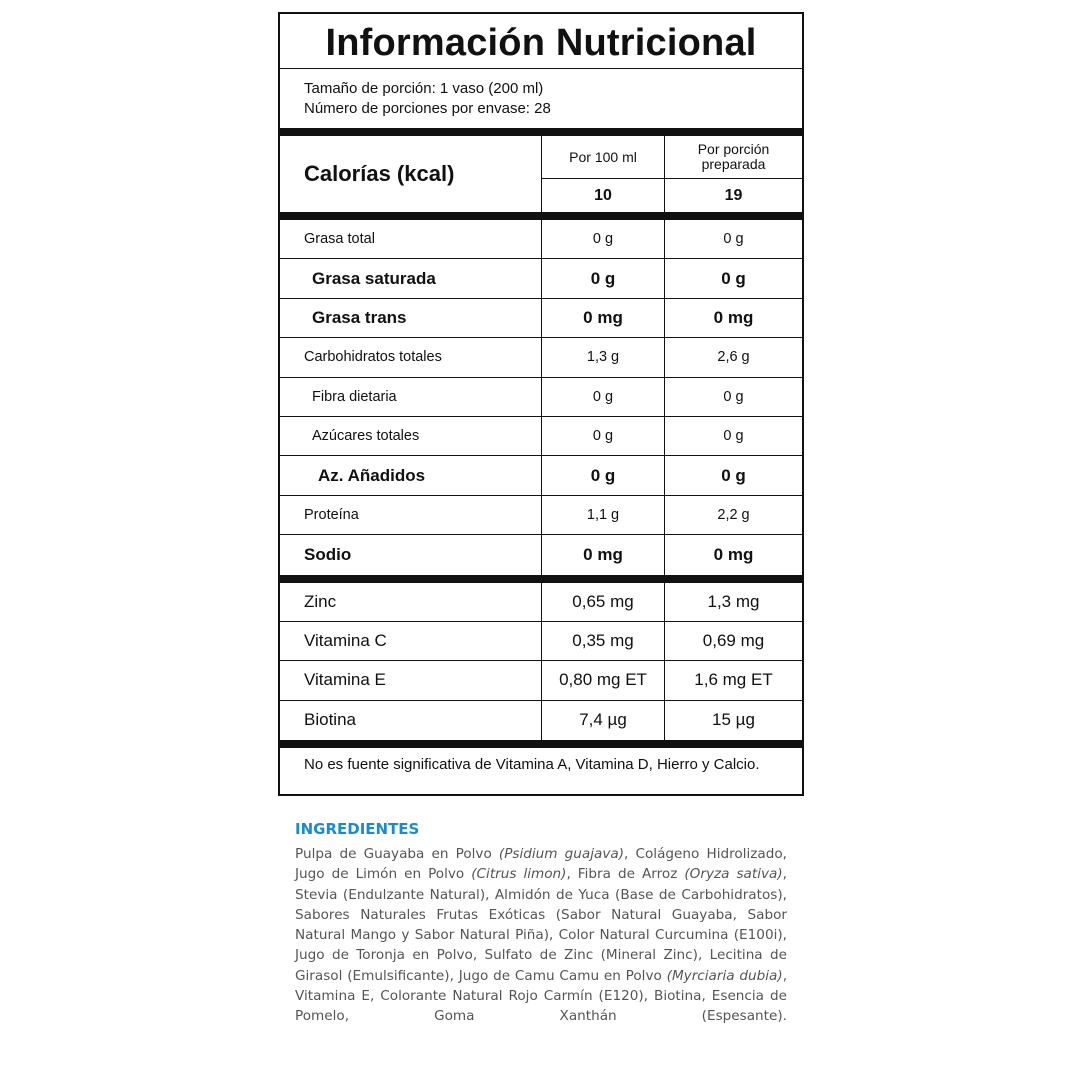  What do you see at coordinates (411, 436) in the screenshot?
I see `nutrient-name: Azúcares totales` at bounding box center [411, 436].